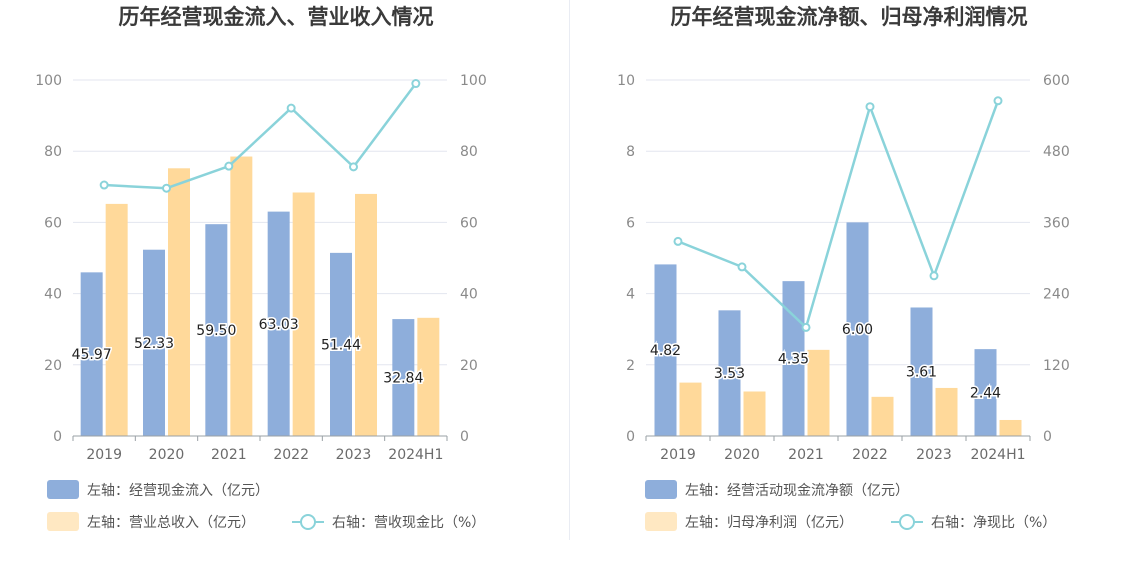 This screenshot has height=586, width=1134. I want to click on left-axis-tick-label: 80, so click(53, 152).